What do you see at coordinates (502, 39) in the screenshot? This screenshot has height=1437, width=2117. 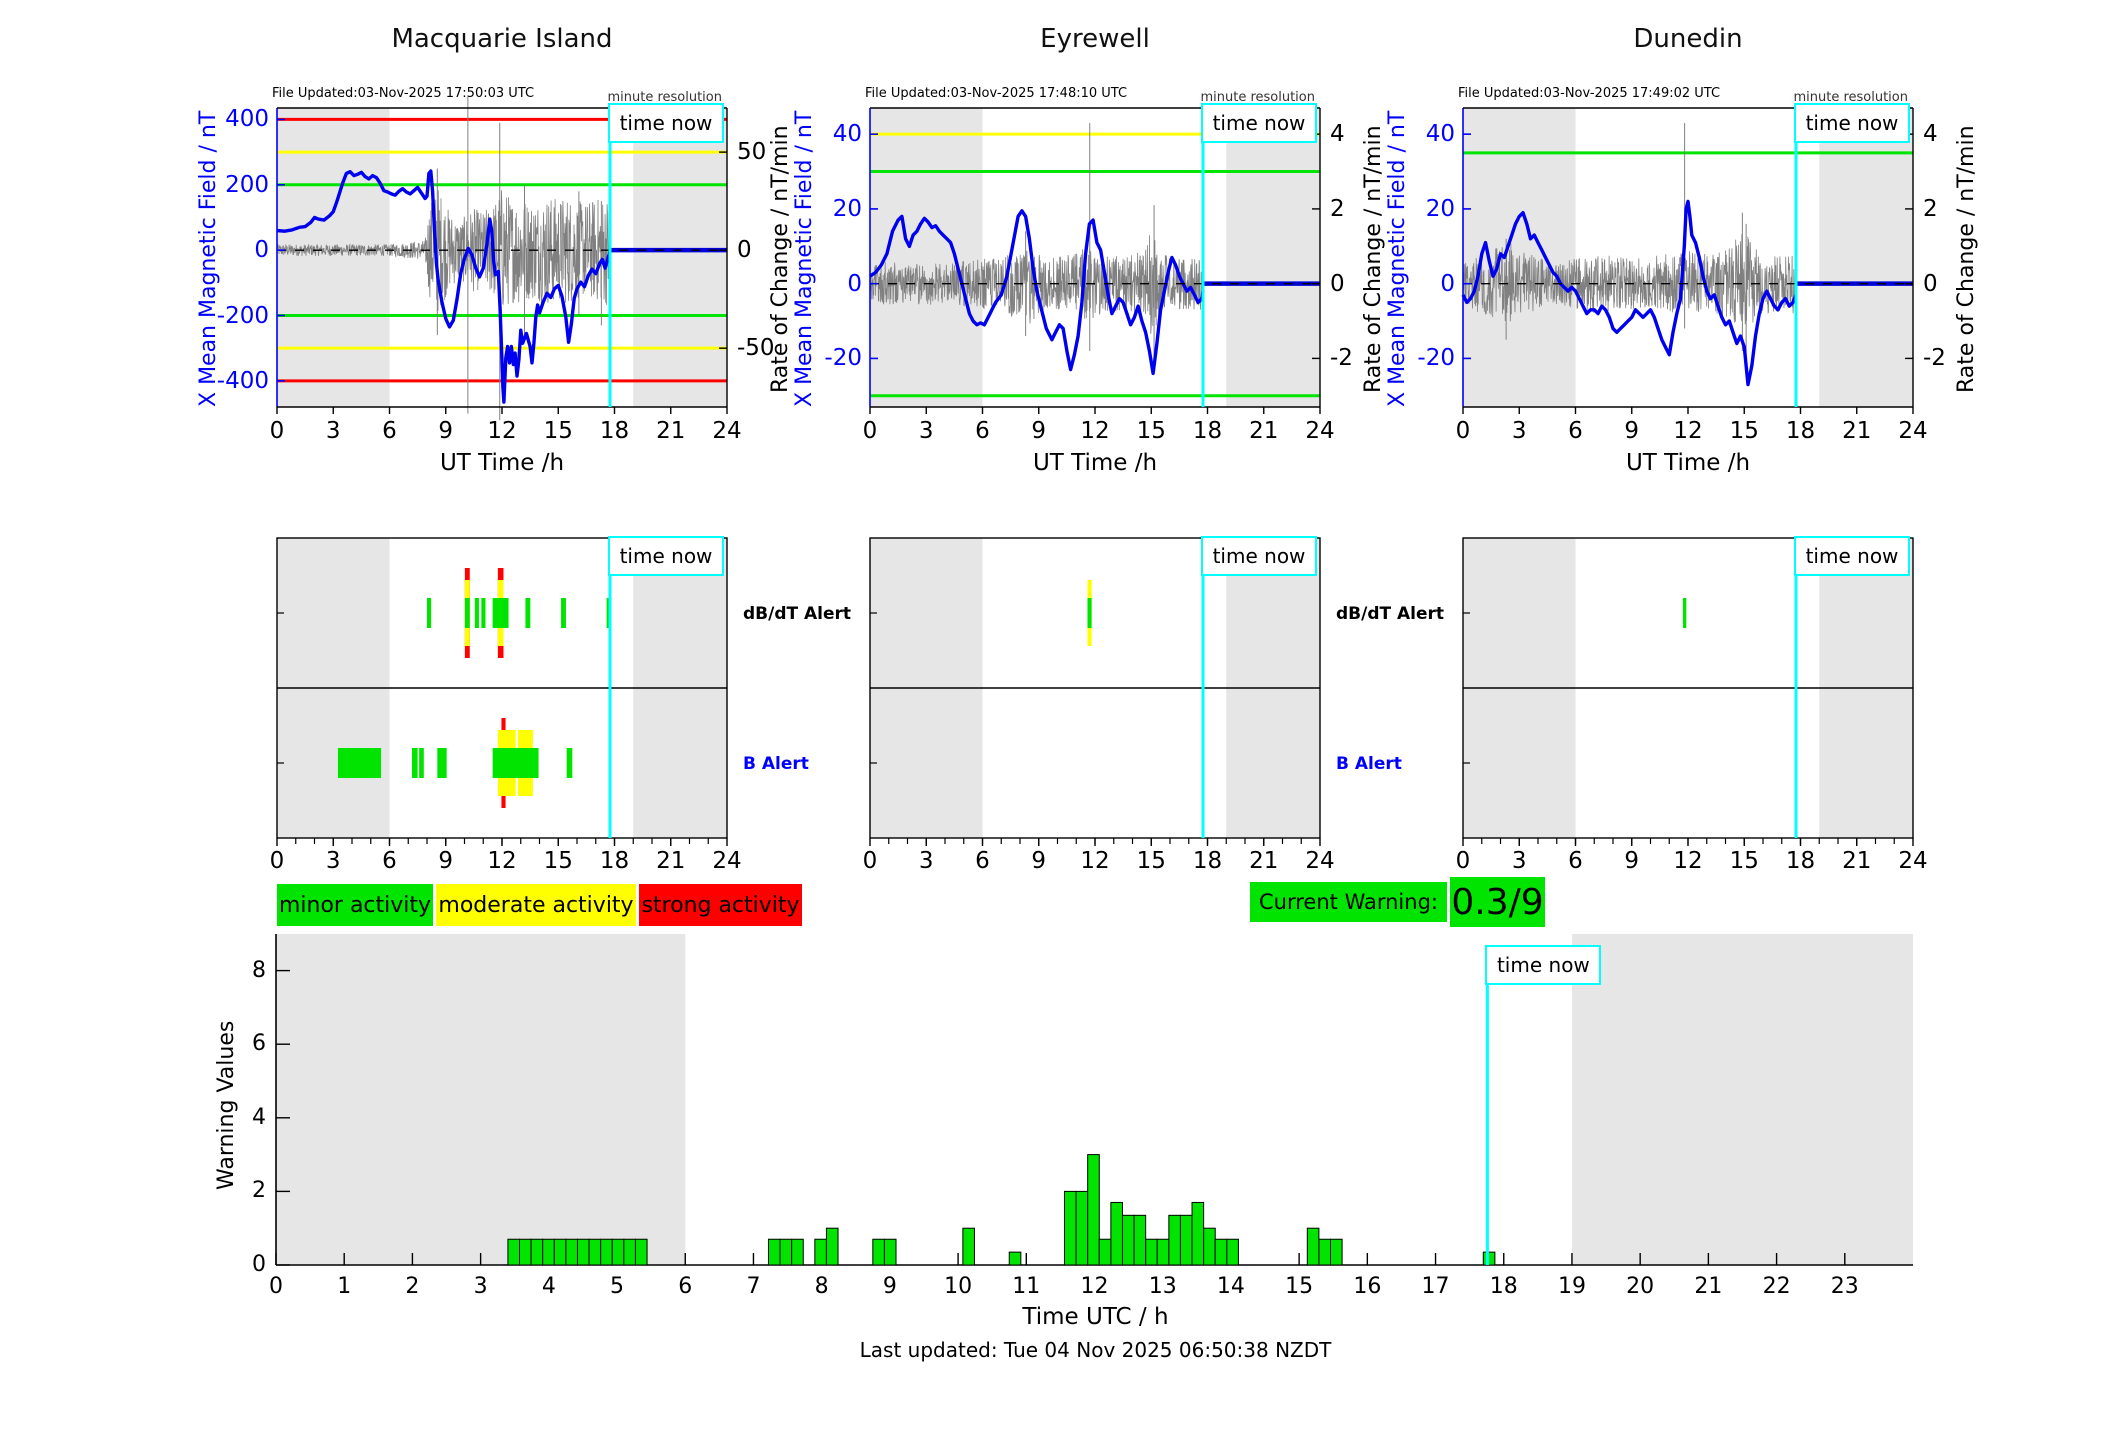 I see `station-title-macquarie: Macquarie Island` at bounding box center [502, 39].